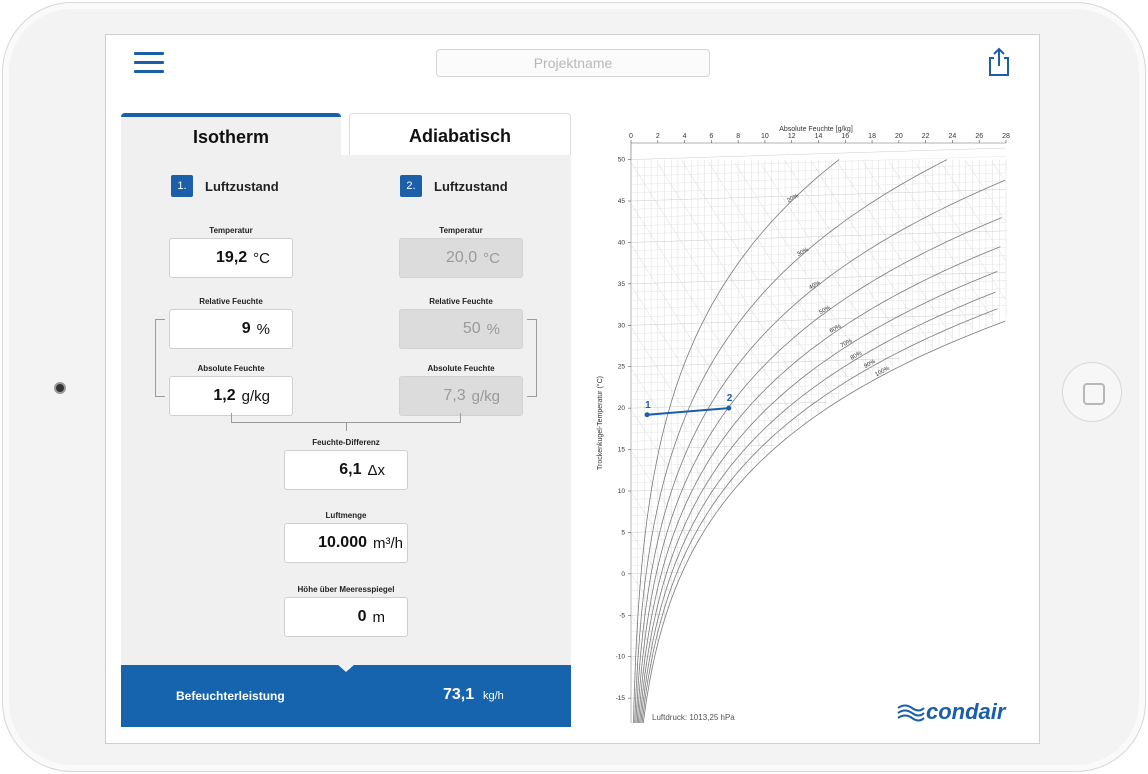 The height and width of the screenshot is (774, 1148). I want to click on state2-rel-humidity-label: Relative Feuchte, so click(461, 301).